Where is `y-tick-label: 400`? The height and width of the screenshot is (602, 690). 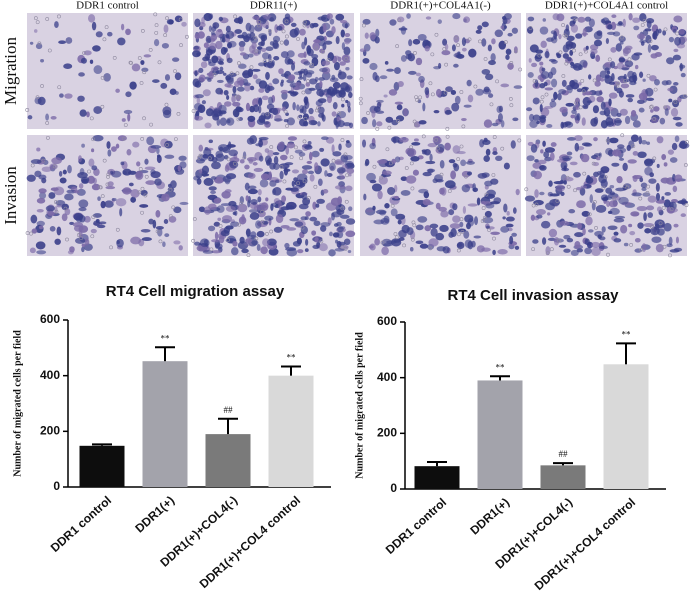 y-tick-label: 400 is located at coordinates (387, 377).